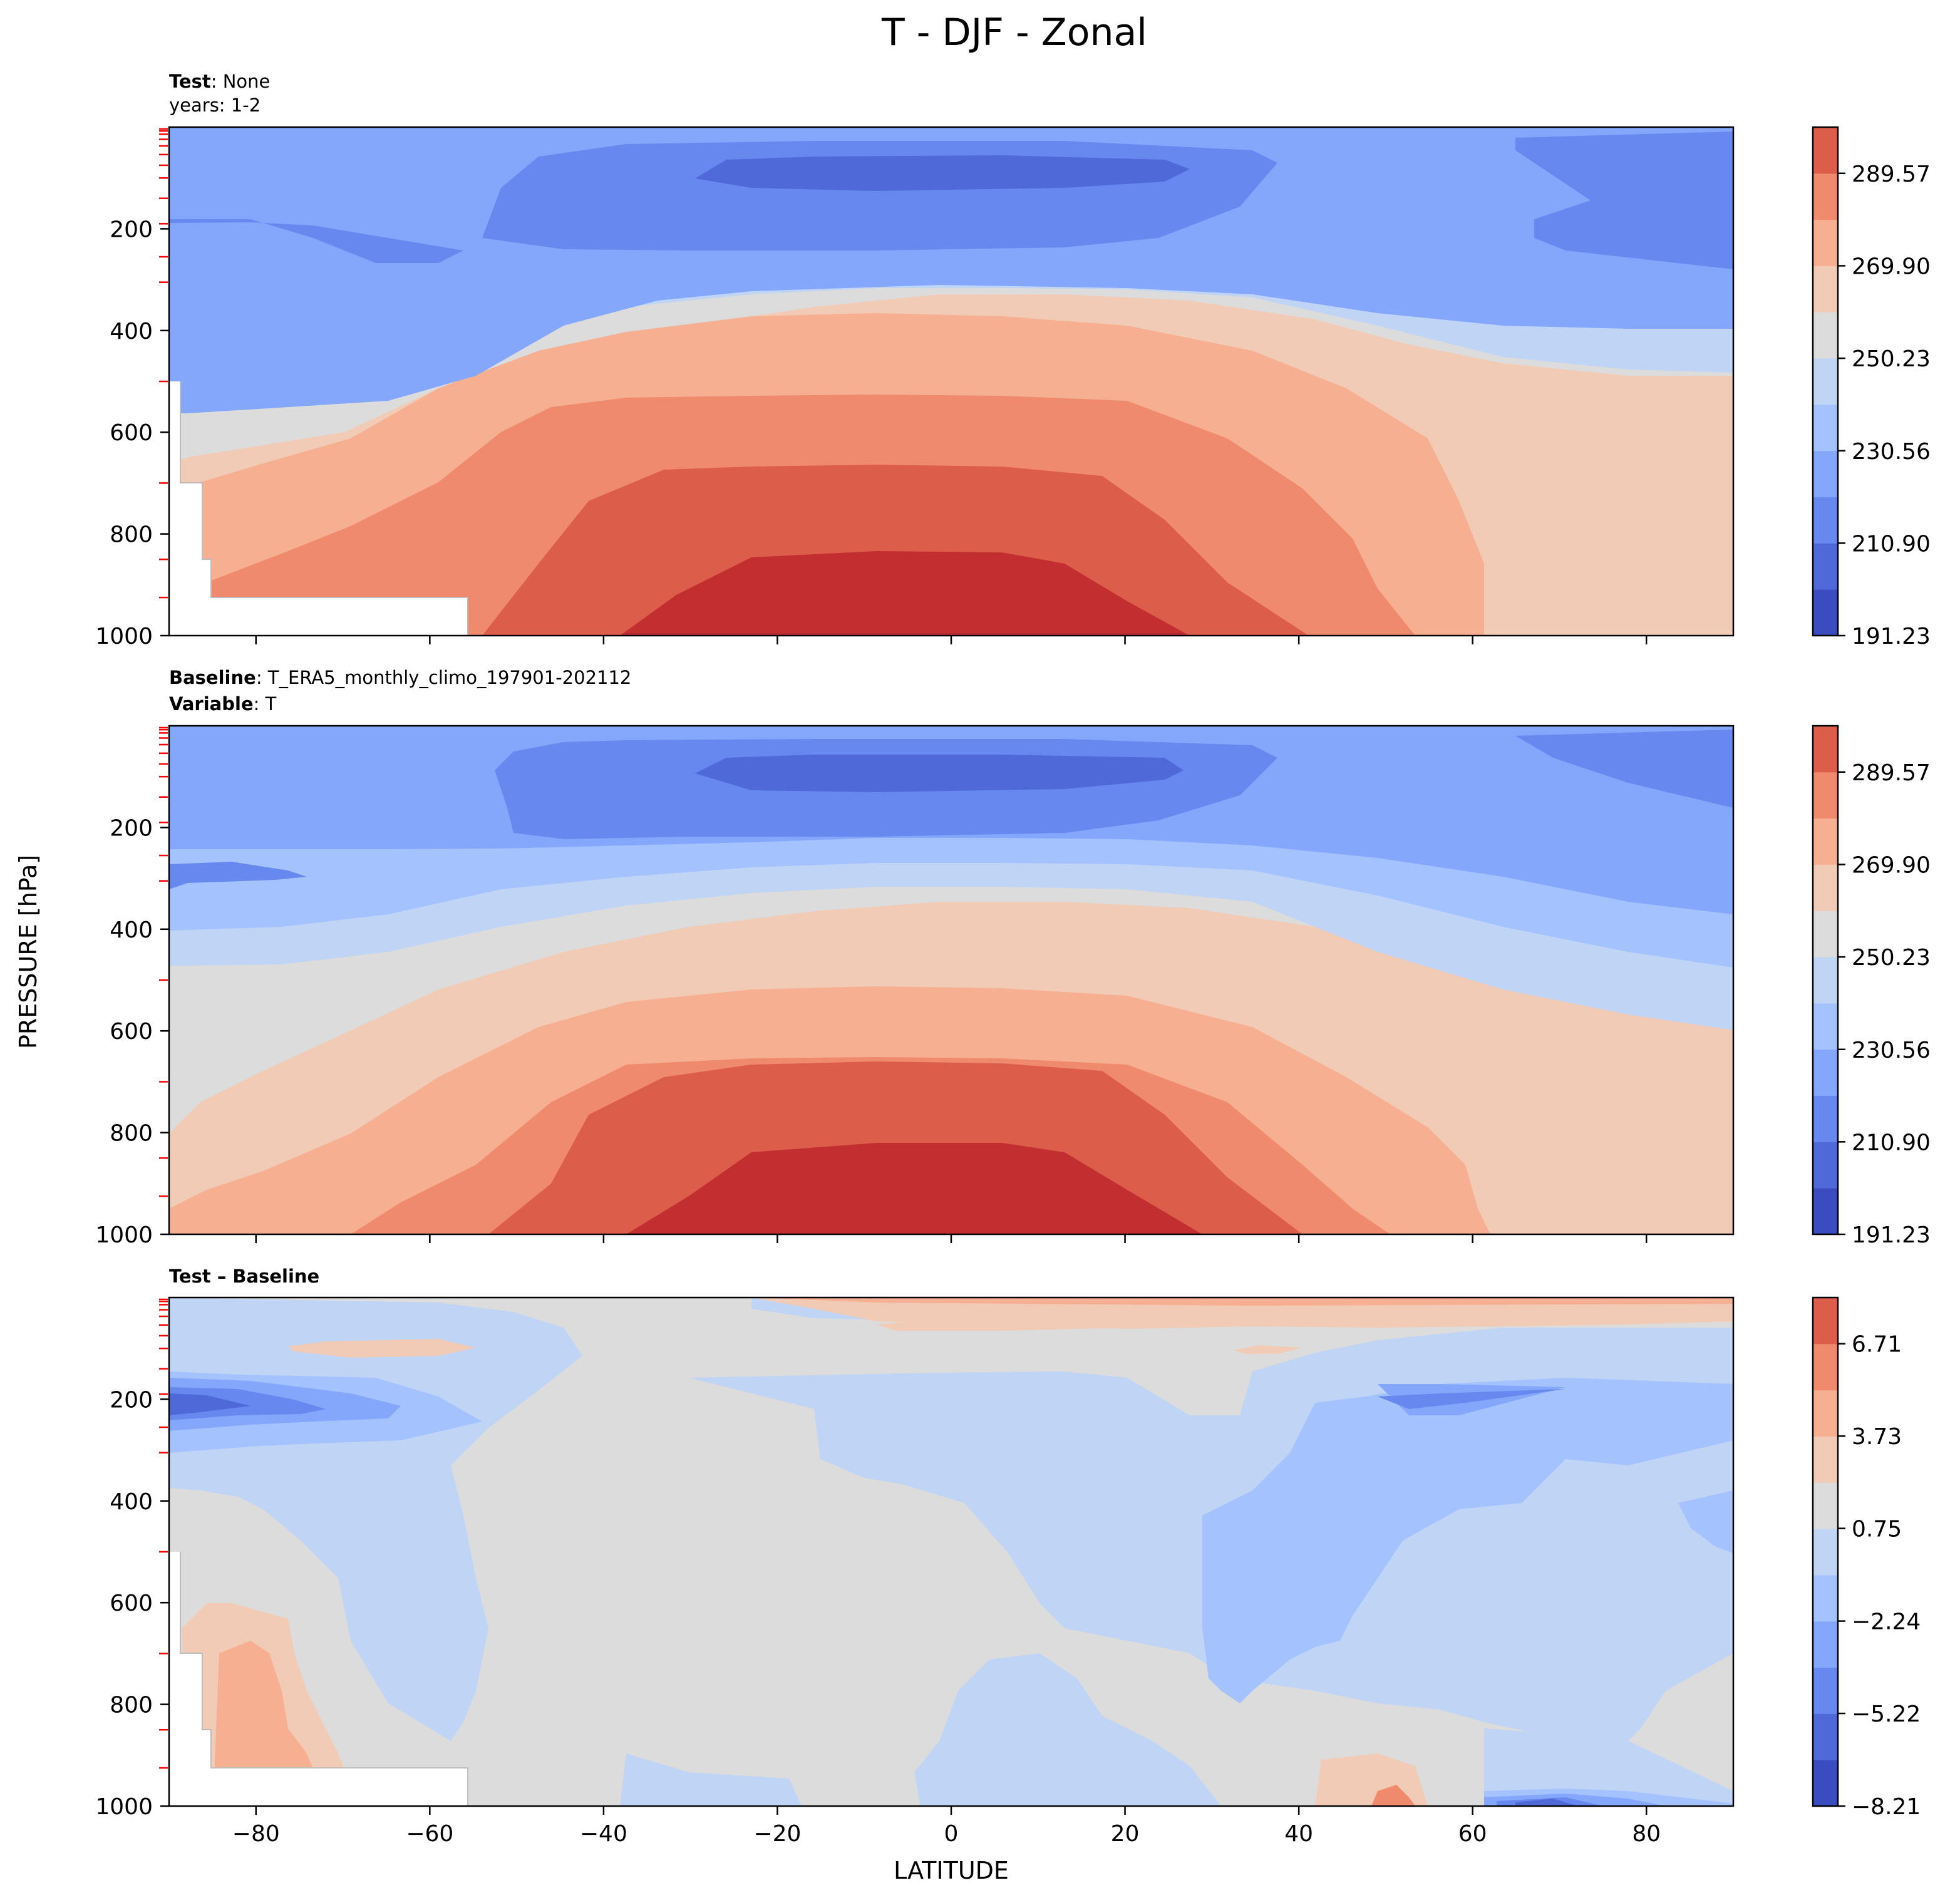 This screenshot has height=1900, width=1960. What do you see at coordinates (942, 173) in the screenshot?
I see `test-band-cool7` at bounding box center [942, 173].